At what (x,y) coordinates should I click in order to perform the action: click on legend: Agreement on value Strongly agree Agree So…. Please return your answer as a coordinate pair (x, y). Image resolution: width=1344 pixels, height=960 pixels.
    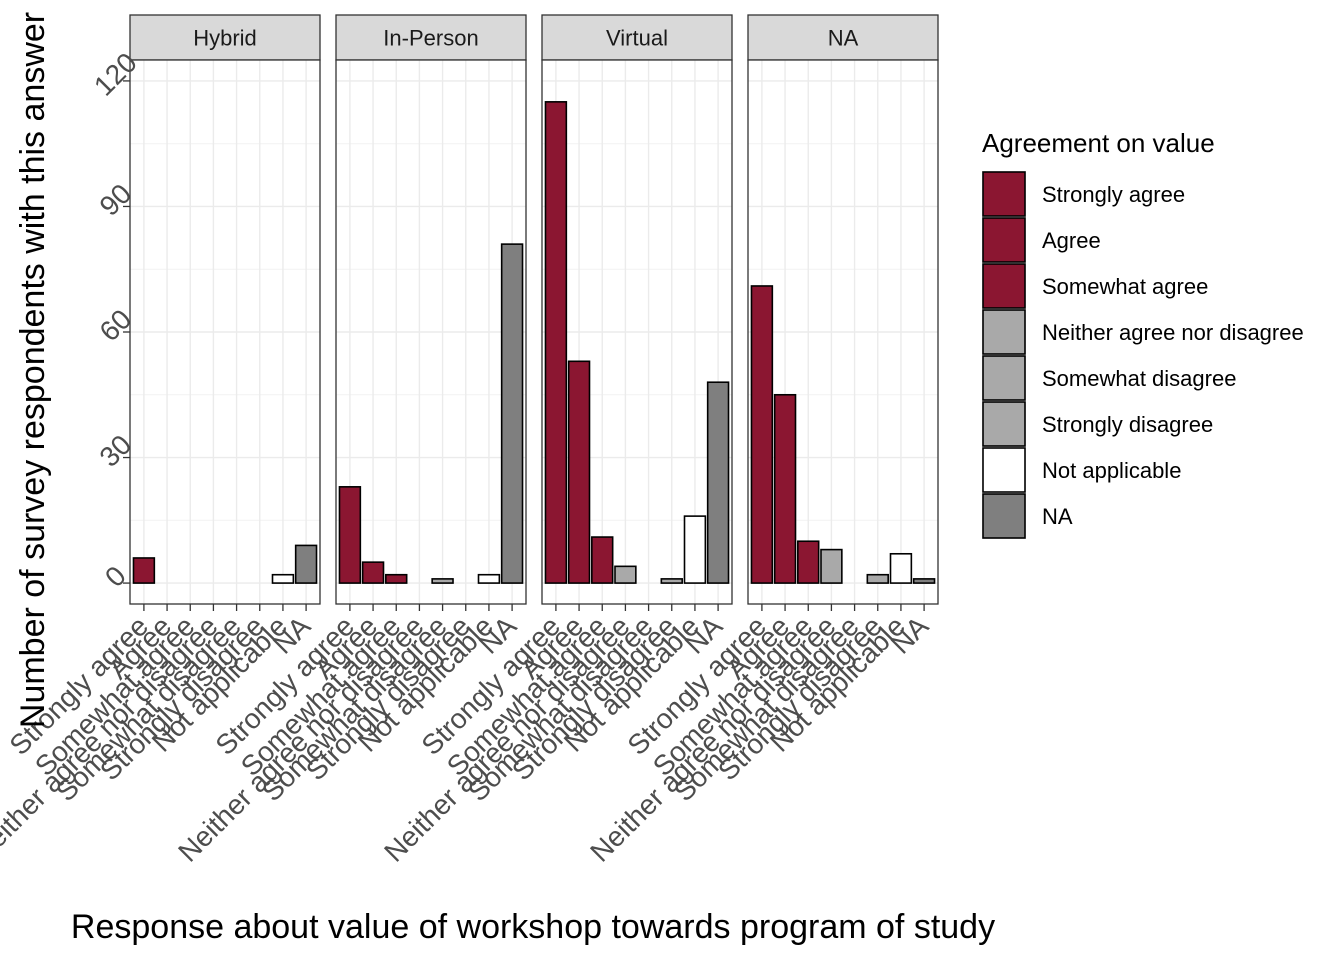
    Looking at the image, I should click on (1143, 333).